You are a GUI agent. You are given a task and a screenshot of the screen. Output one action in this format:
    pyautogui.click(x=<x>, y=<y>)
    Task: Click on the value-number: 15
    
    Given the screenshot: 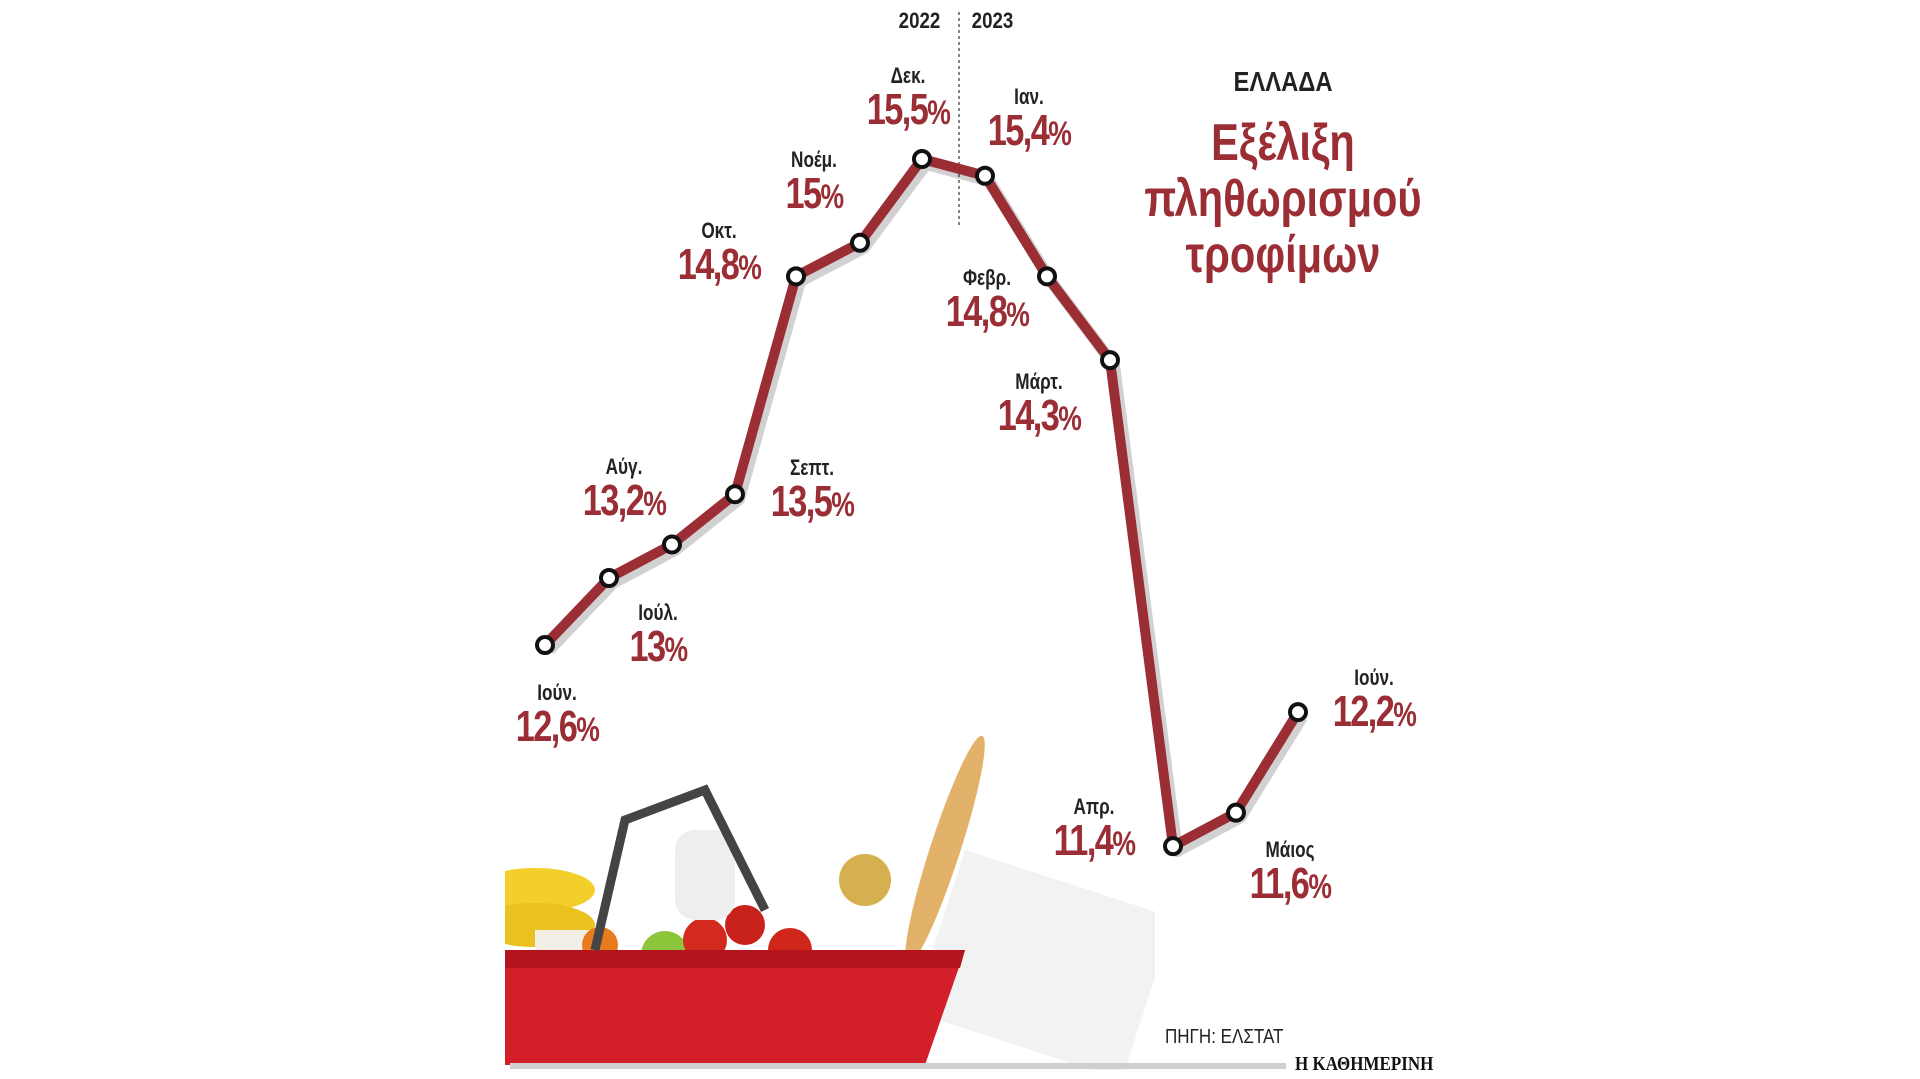 What is the action you would take?
    pyautogui.click(x=803, y=193)
    